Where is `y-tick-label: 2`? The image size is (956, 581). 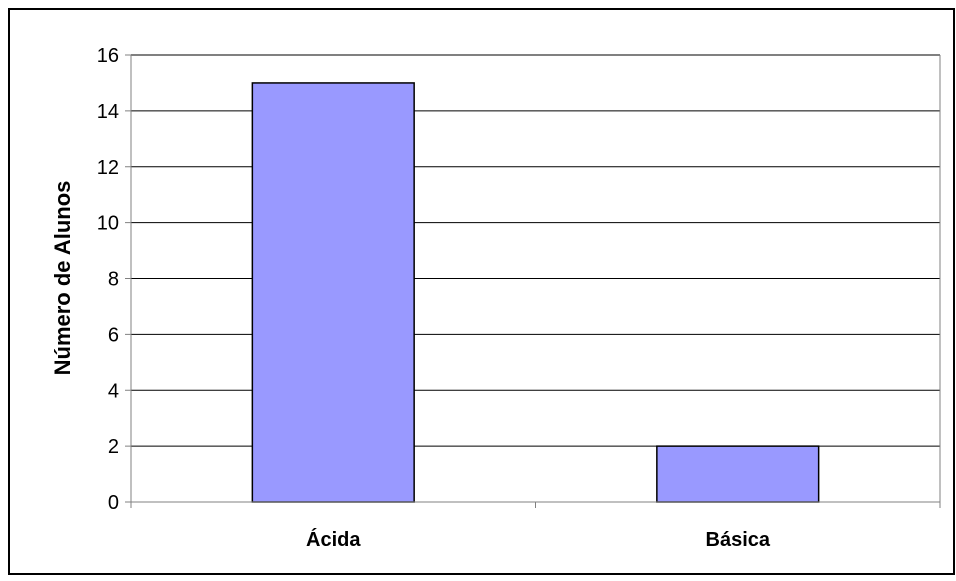 y-tick-label: 2 is located at coordinates (113, 447).